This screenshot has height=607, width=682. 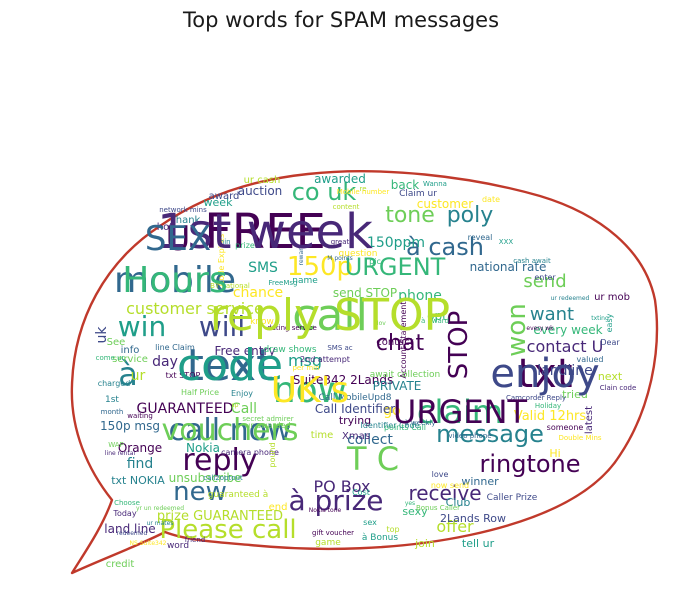 What do you see at coordinates (565, 346) in the screenshot?
I see `word-contact-u: contact U` at bounding box center [565, 346].